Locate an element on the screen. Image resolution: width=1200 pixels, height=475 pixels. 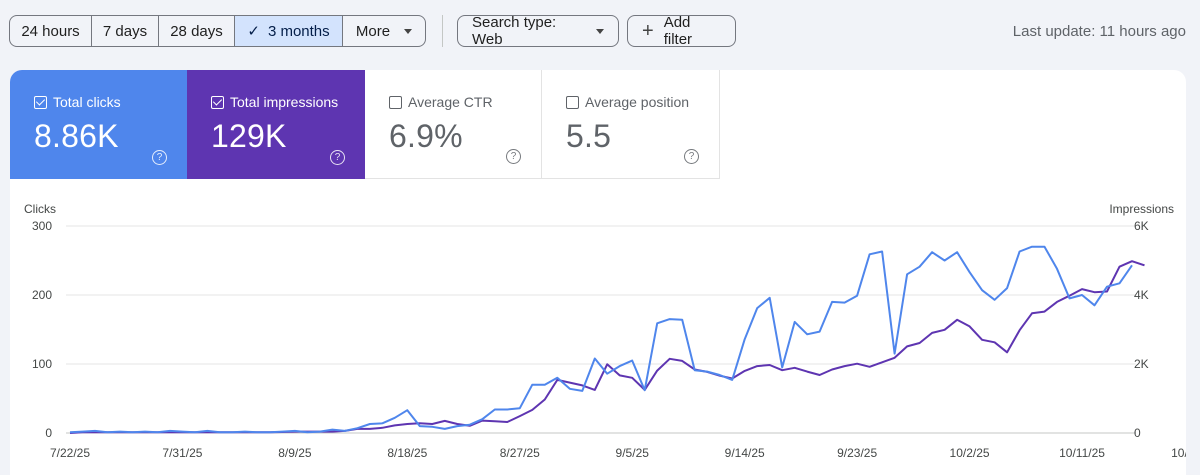
metric-label: Average CTR is located at coordinates (450, 102).